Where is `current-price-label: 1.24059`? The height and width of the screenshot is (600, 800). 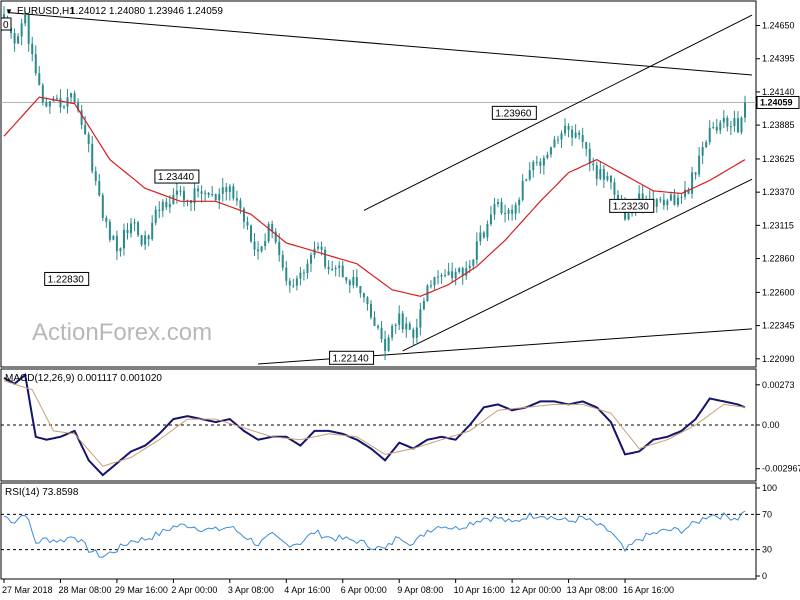
current-price-label: 1.24059 is located at coordinates (776, 102).